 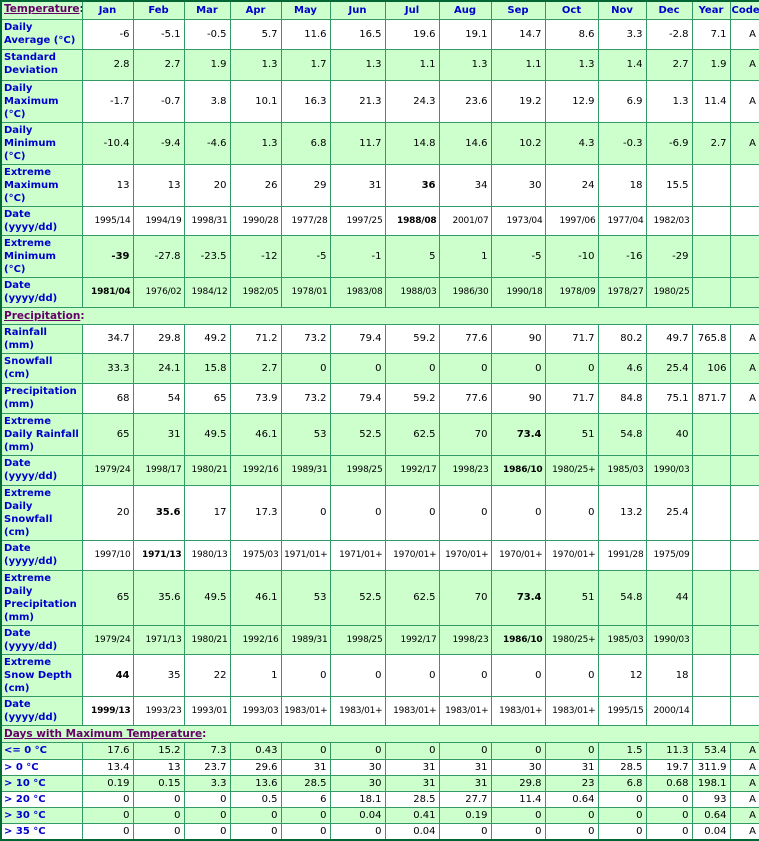 What do you see at coordinates (107, 767) in the screenshot?
I see `value-cell: 13.4` at bounding box center [107, 767].